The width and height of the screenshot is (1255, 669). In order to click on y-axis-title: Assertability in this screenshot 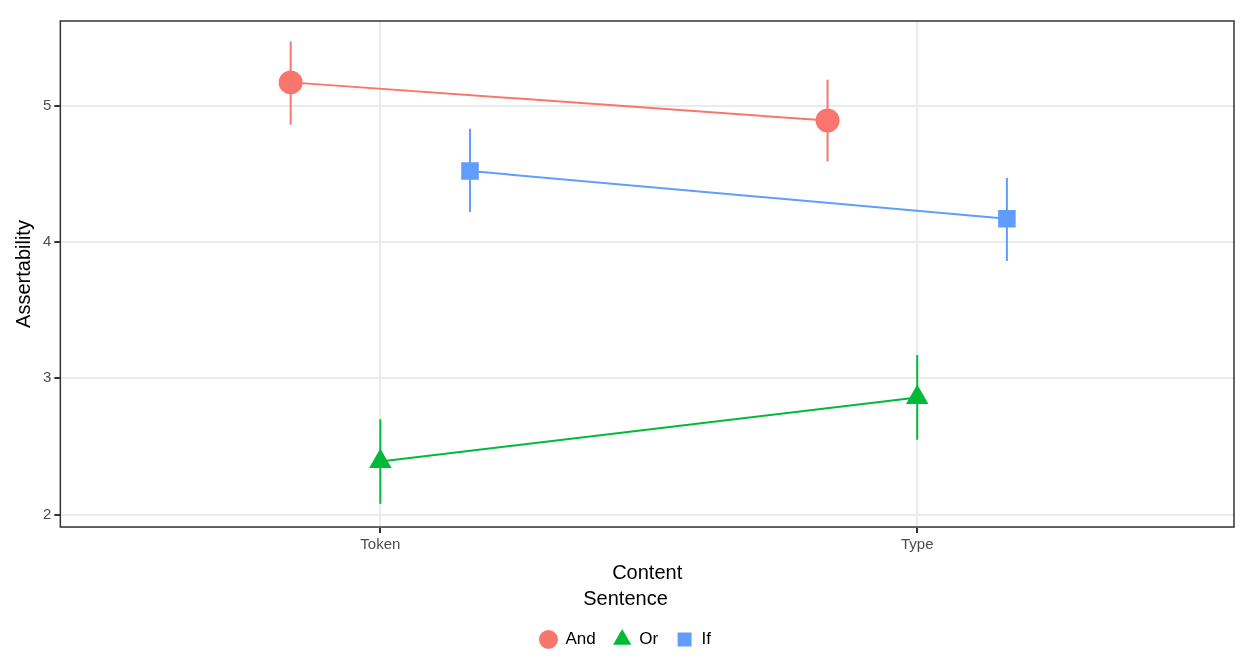, I will do `click(22, 274)`.